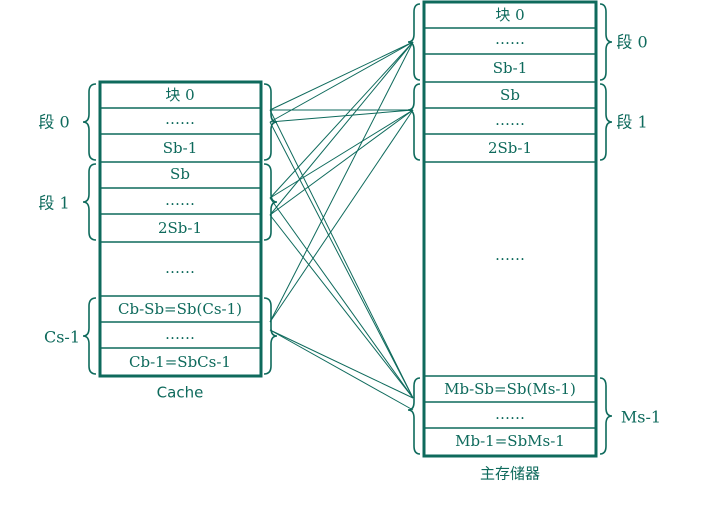 The width and height of the screenshot is (711, 518). I want to click on cache-caption: Cache, so click(180, 393).